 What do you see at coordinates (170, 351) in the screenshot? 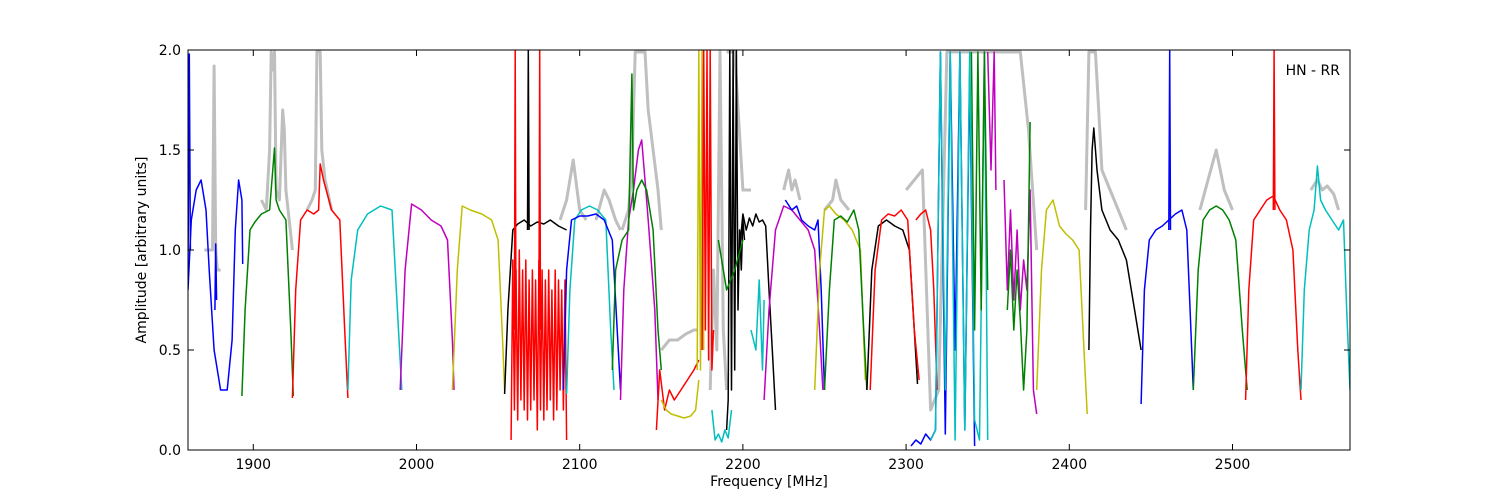
I see `y-tick-label: 0.5` at bounding box center [170, 351].